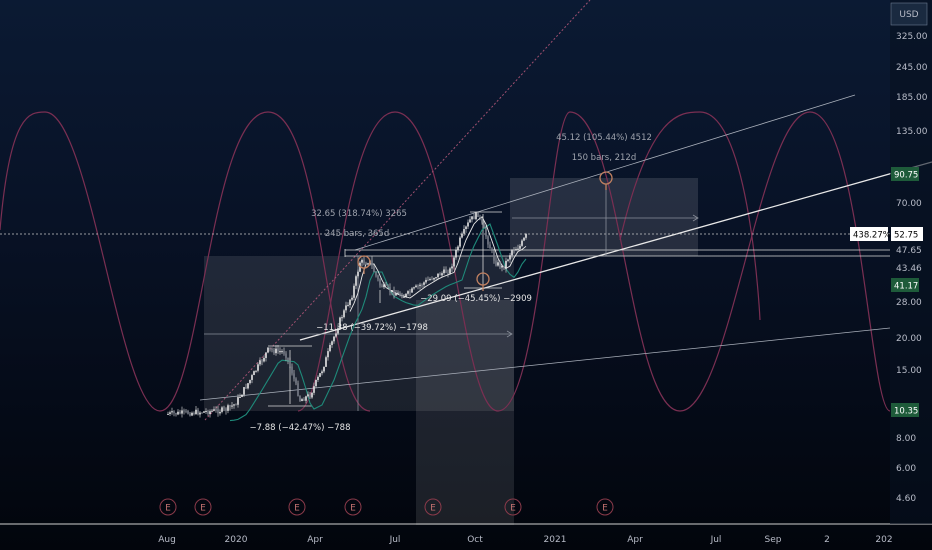 The width and height of the screenshot is (932, 550). What do you see at coordinates (827, 540) in the screenshot?
I see `x-tick-2: 2` at bounding box center [827, 540].